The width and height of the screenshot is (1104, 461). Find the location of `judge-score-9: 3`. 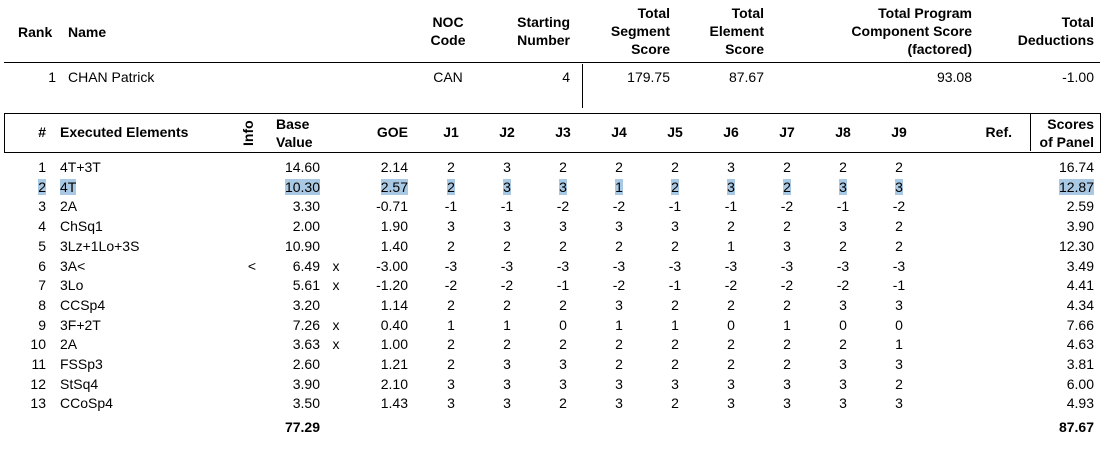

judge-score-9: 3 is located at coordinates (899, 187).